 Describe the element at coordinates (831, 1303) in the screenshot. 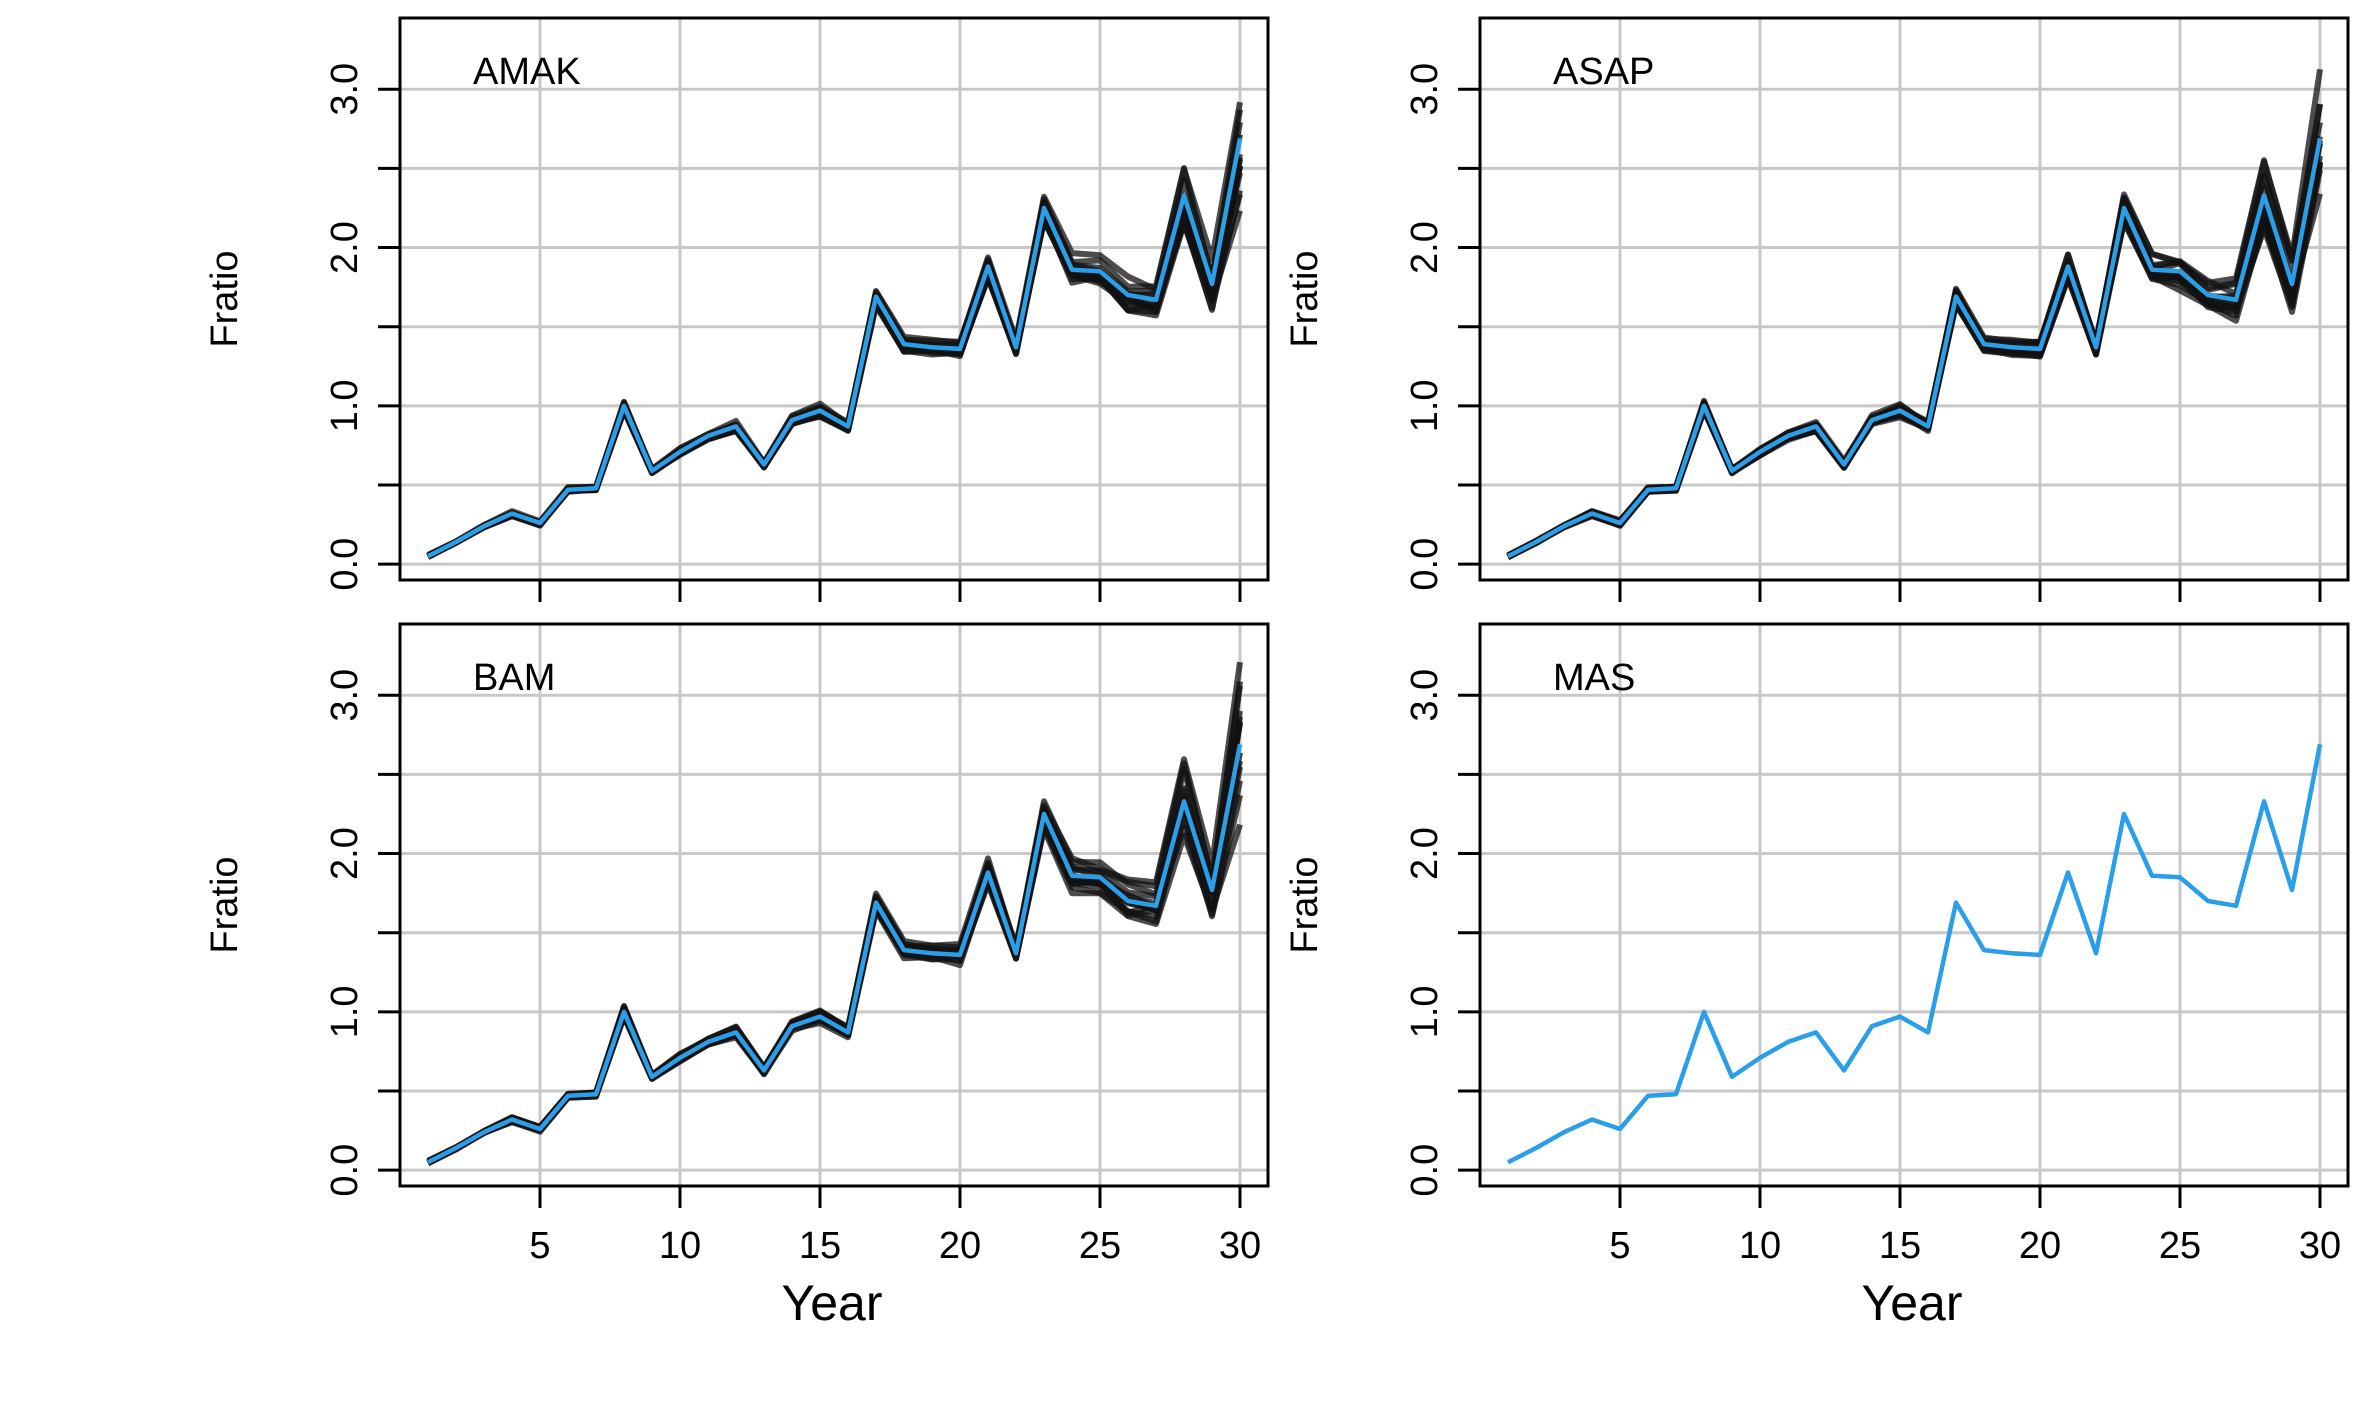

I see `x-axis-title-left: Year` at that location.